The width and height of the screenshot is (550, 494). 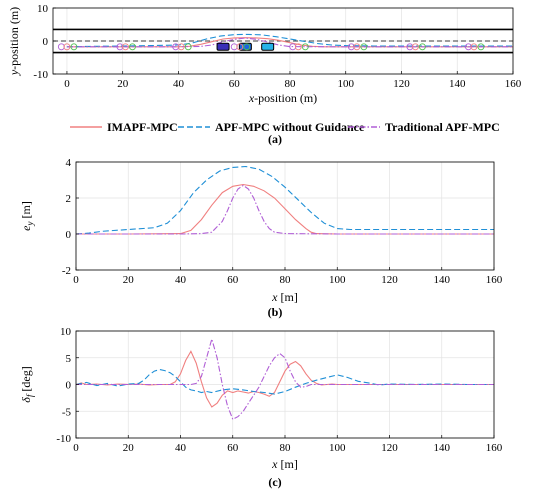 What do you see at coordinates (14, 72) in the screenshot?
I see `panel-a-y-axis-label-var: y` at bounding box center [14, 72].